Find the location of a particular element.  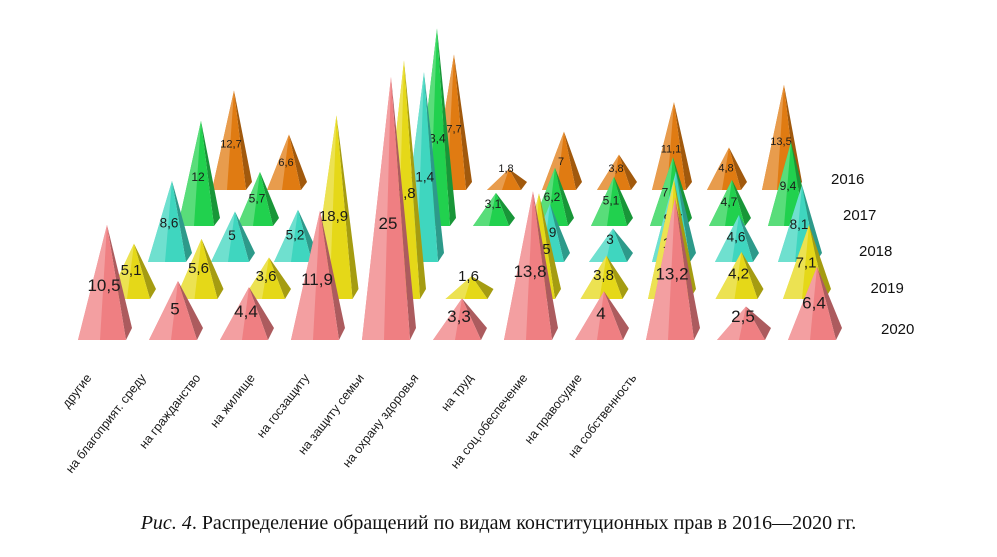

value-label-2018-1: 8,6 is located at coordinates (169, 222).